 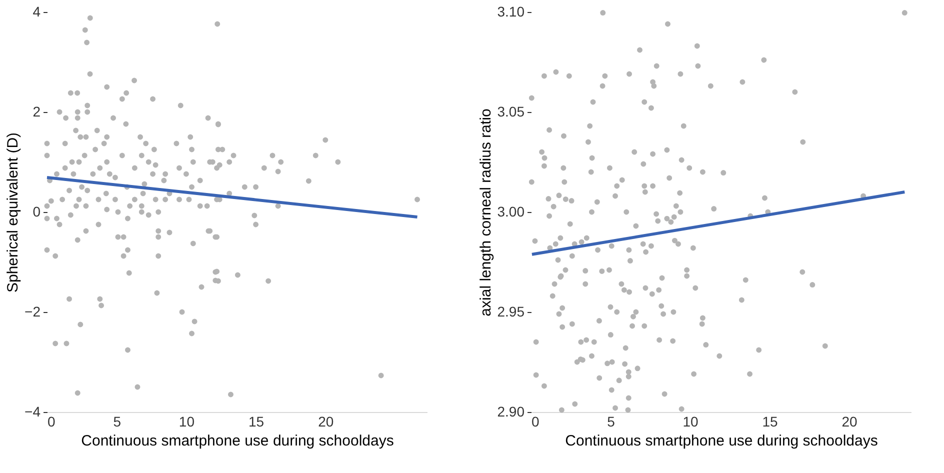 I want to click on y-tick-label: −4, so click(x=32, y=412).